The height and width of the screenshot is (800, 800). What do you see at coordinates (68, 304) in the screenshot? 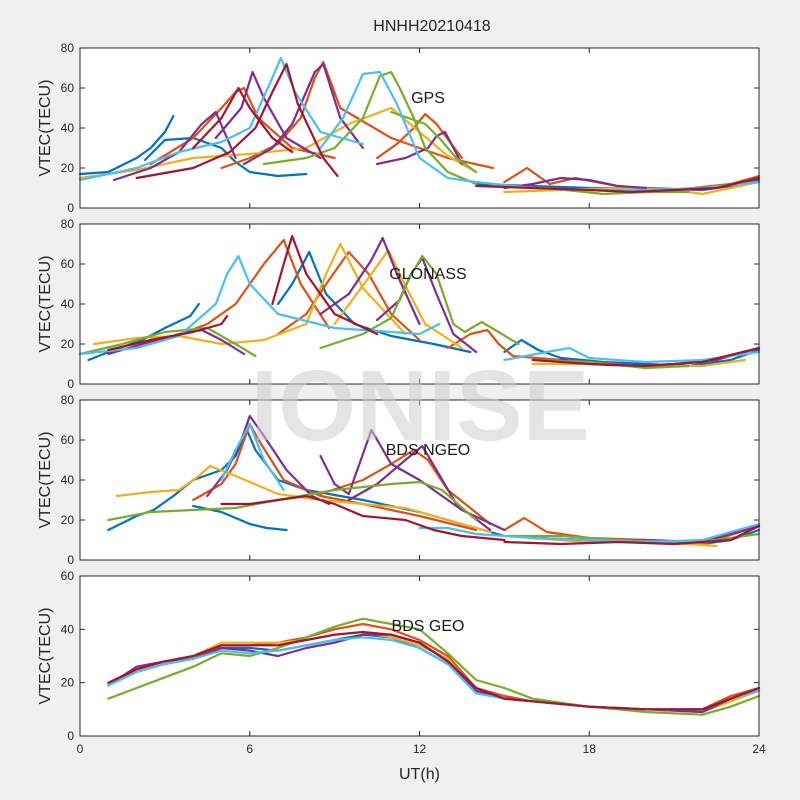
I see `y-tick-label-2-40: 40` at bounding box center [68, 304].